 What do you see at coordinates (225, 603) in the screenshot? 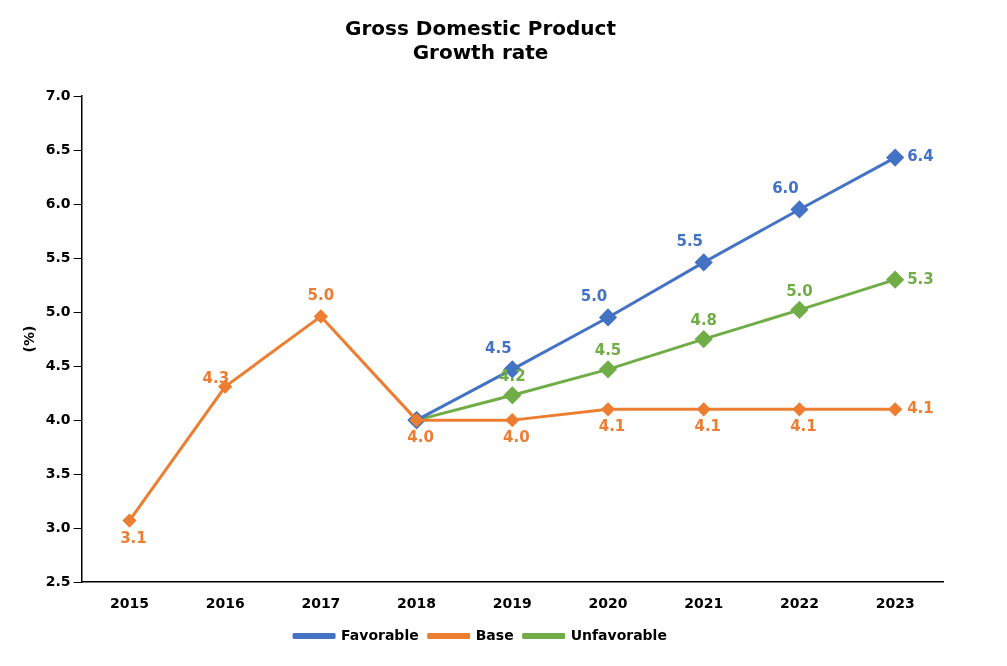
I see `x-tick-label: 2016` at bounding box center [225, 603].